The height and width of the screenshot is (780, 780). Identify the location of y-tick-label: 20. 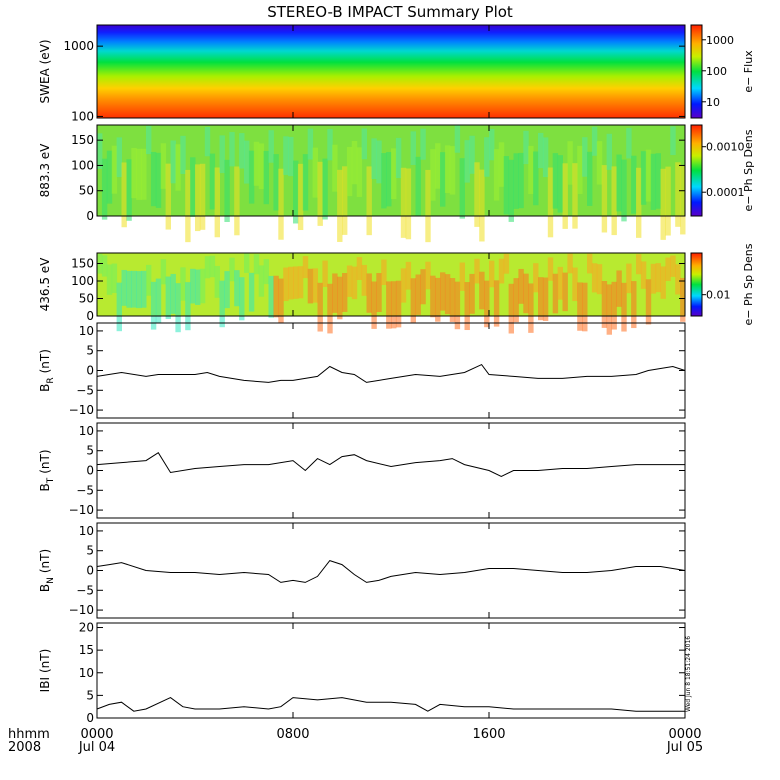
(86, 628).